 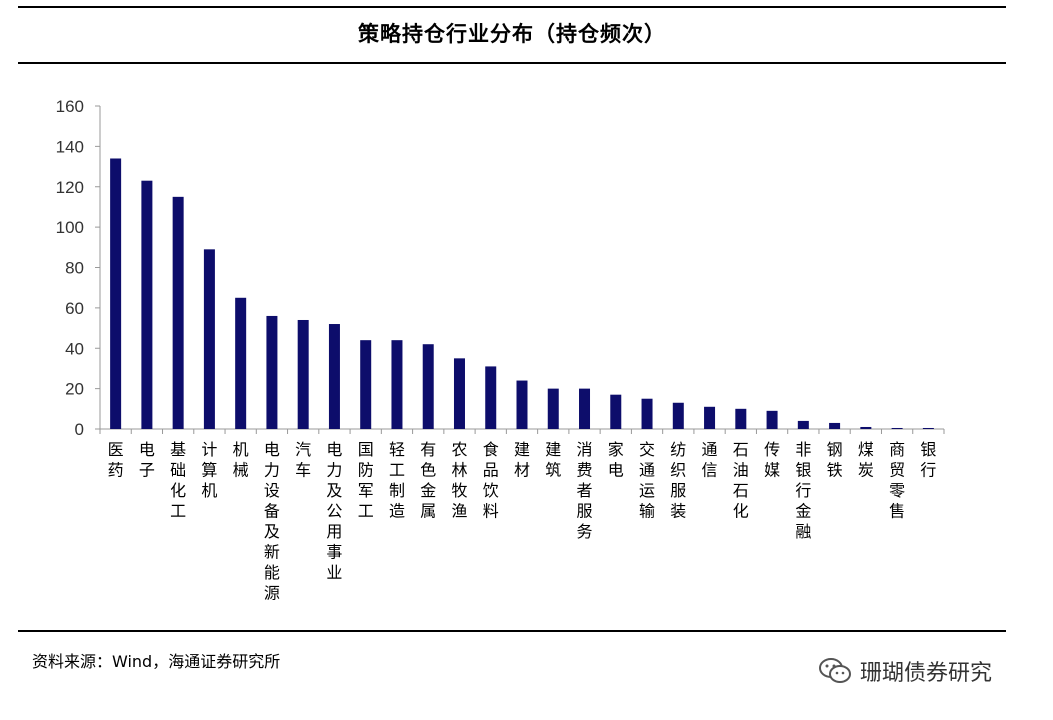 I want to click on x-tick-label: 农林牧渔, so click(x=459, y=480).